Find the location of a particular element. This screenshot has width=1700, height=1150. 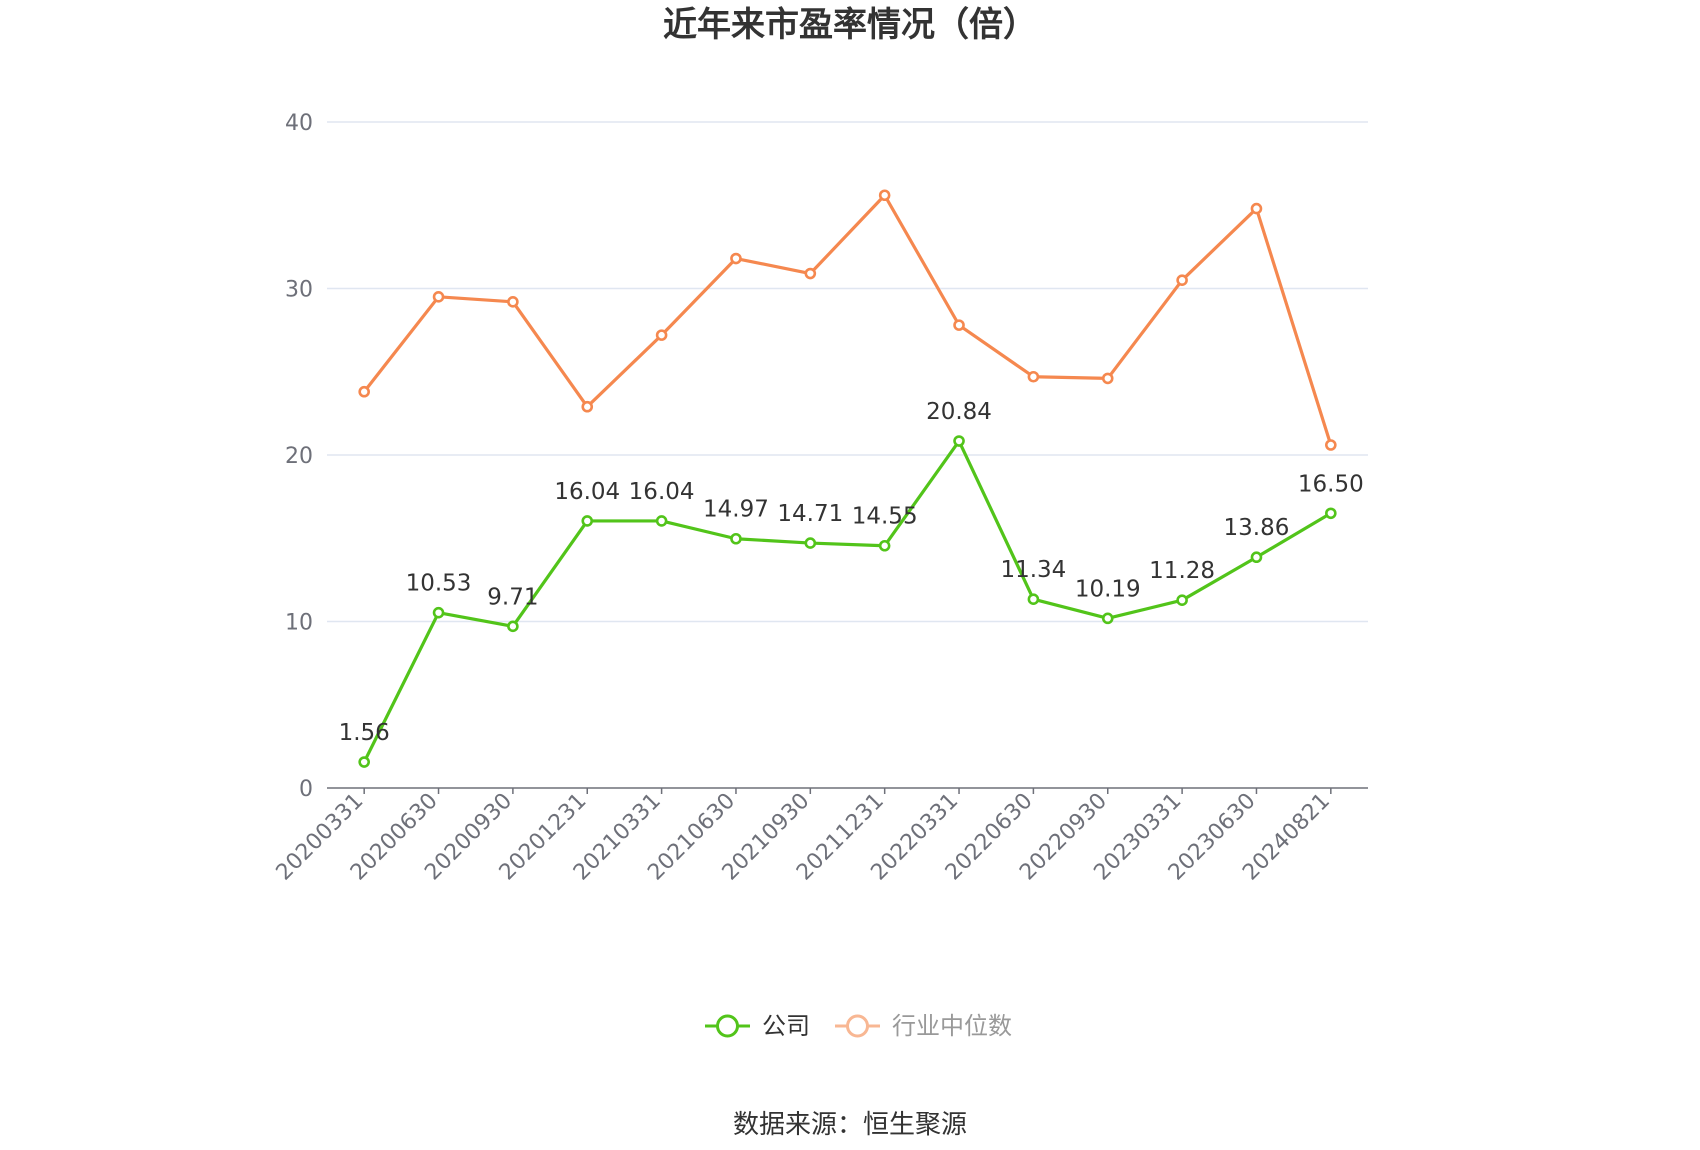

legend: 公司 行业中位数 is located at coordinates (858, 1026).